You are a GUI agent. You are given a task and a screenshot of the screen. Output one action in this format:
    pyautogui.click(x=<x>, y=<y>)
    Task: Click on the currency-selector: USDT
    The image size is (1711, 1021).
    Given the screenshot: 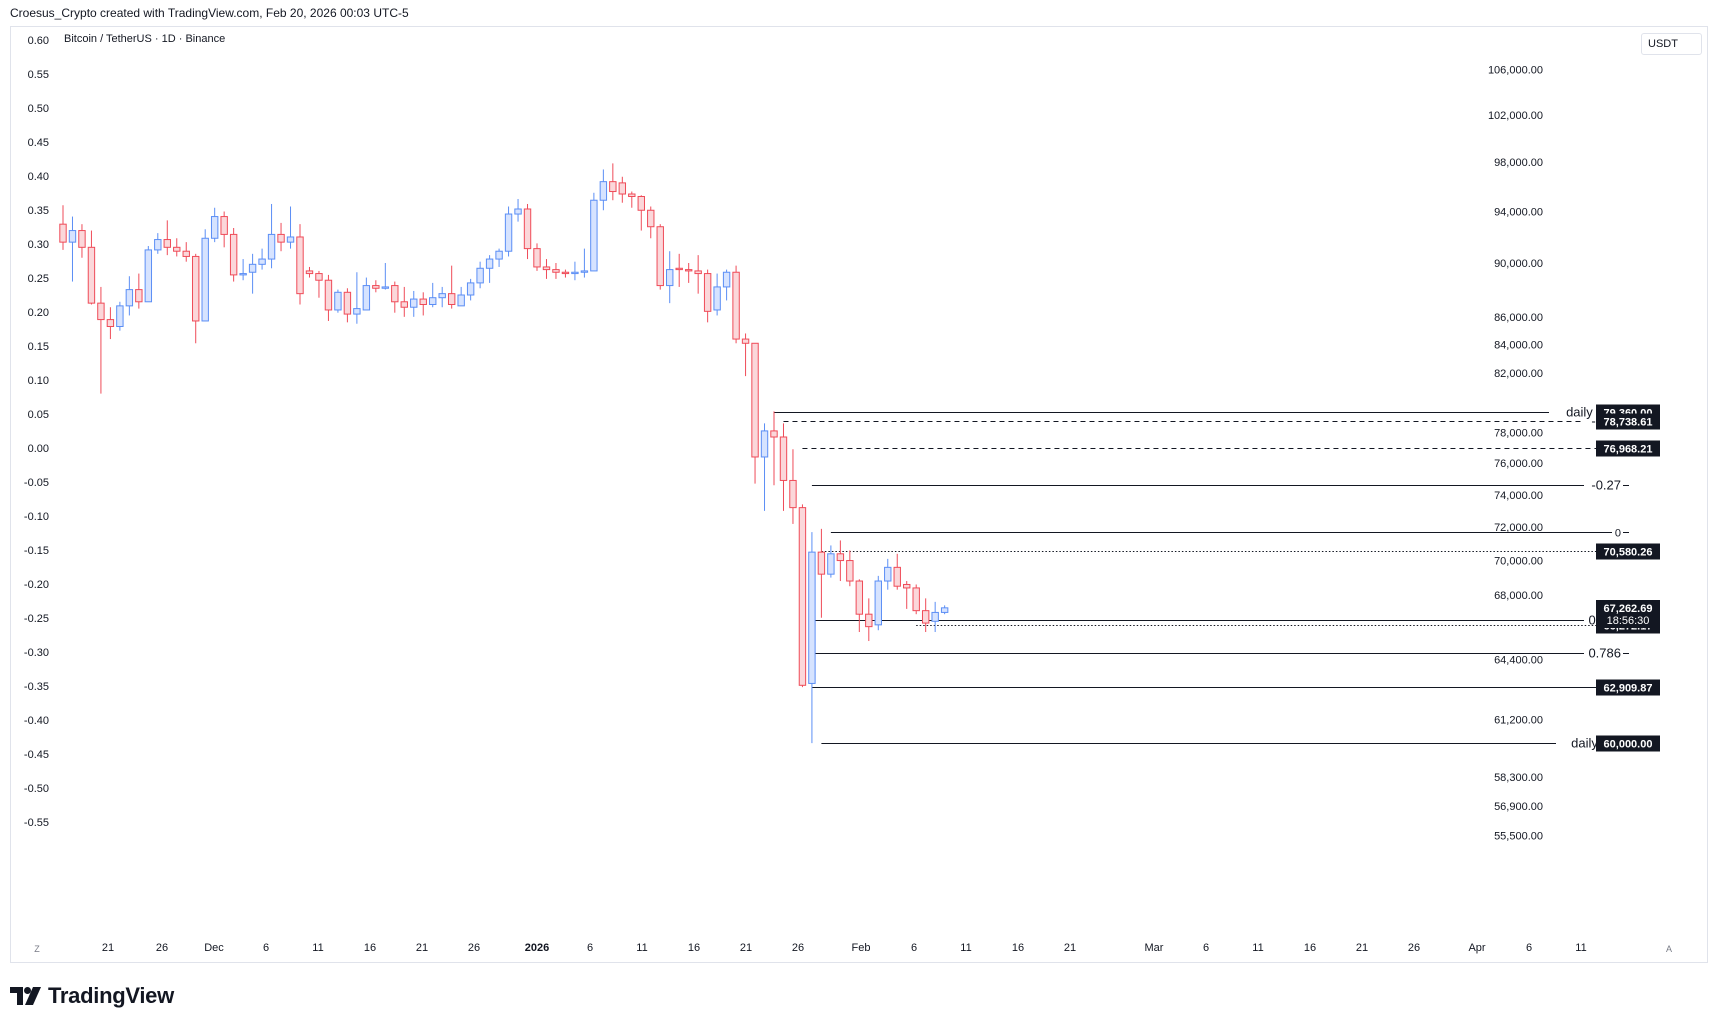 What is the action you would take?
    pyautogui.click(x=1671, y=44)
    